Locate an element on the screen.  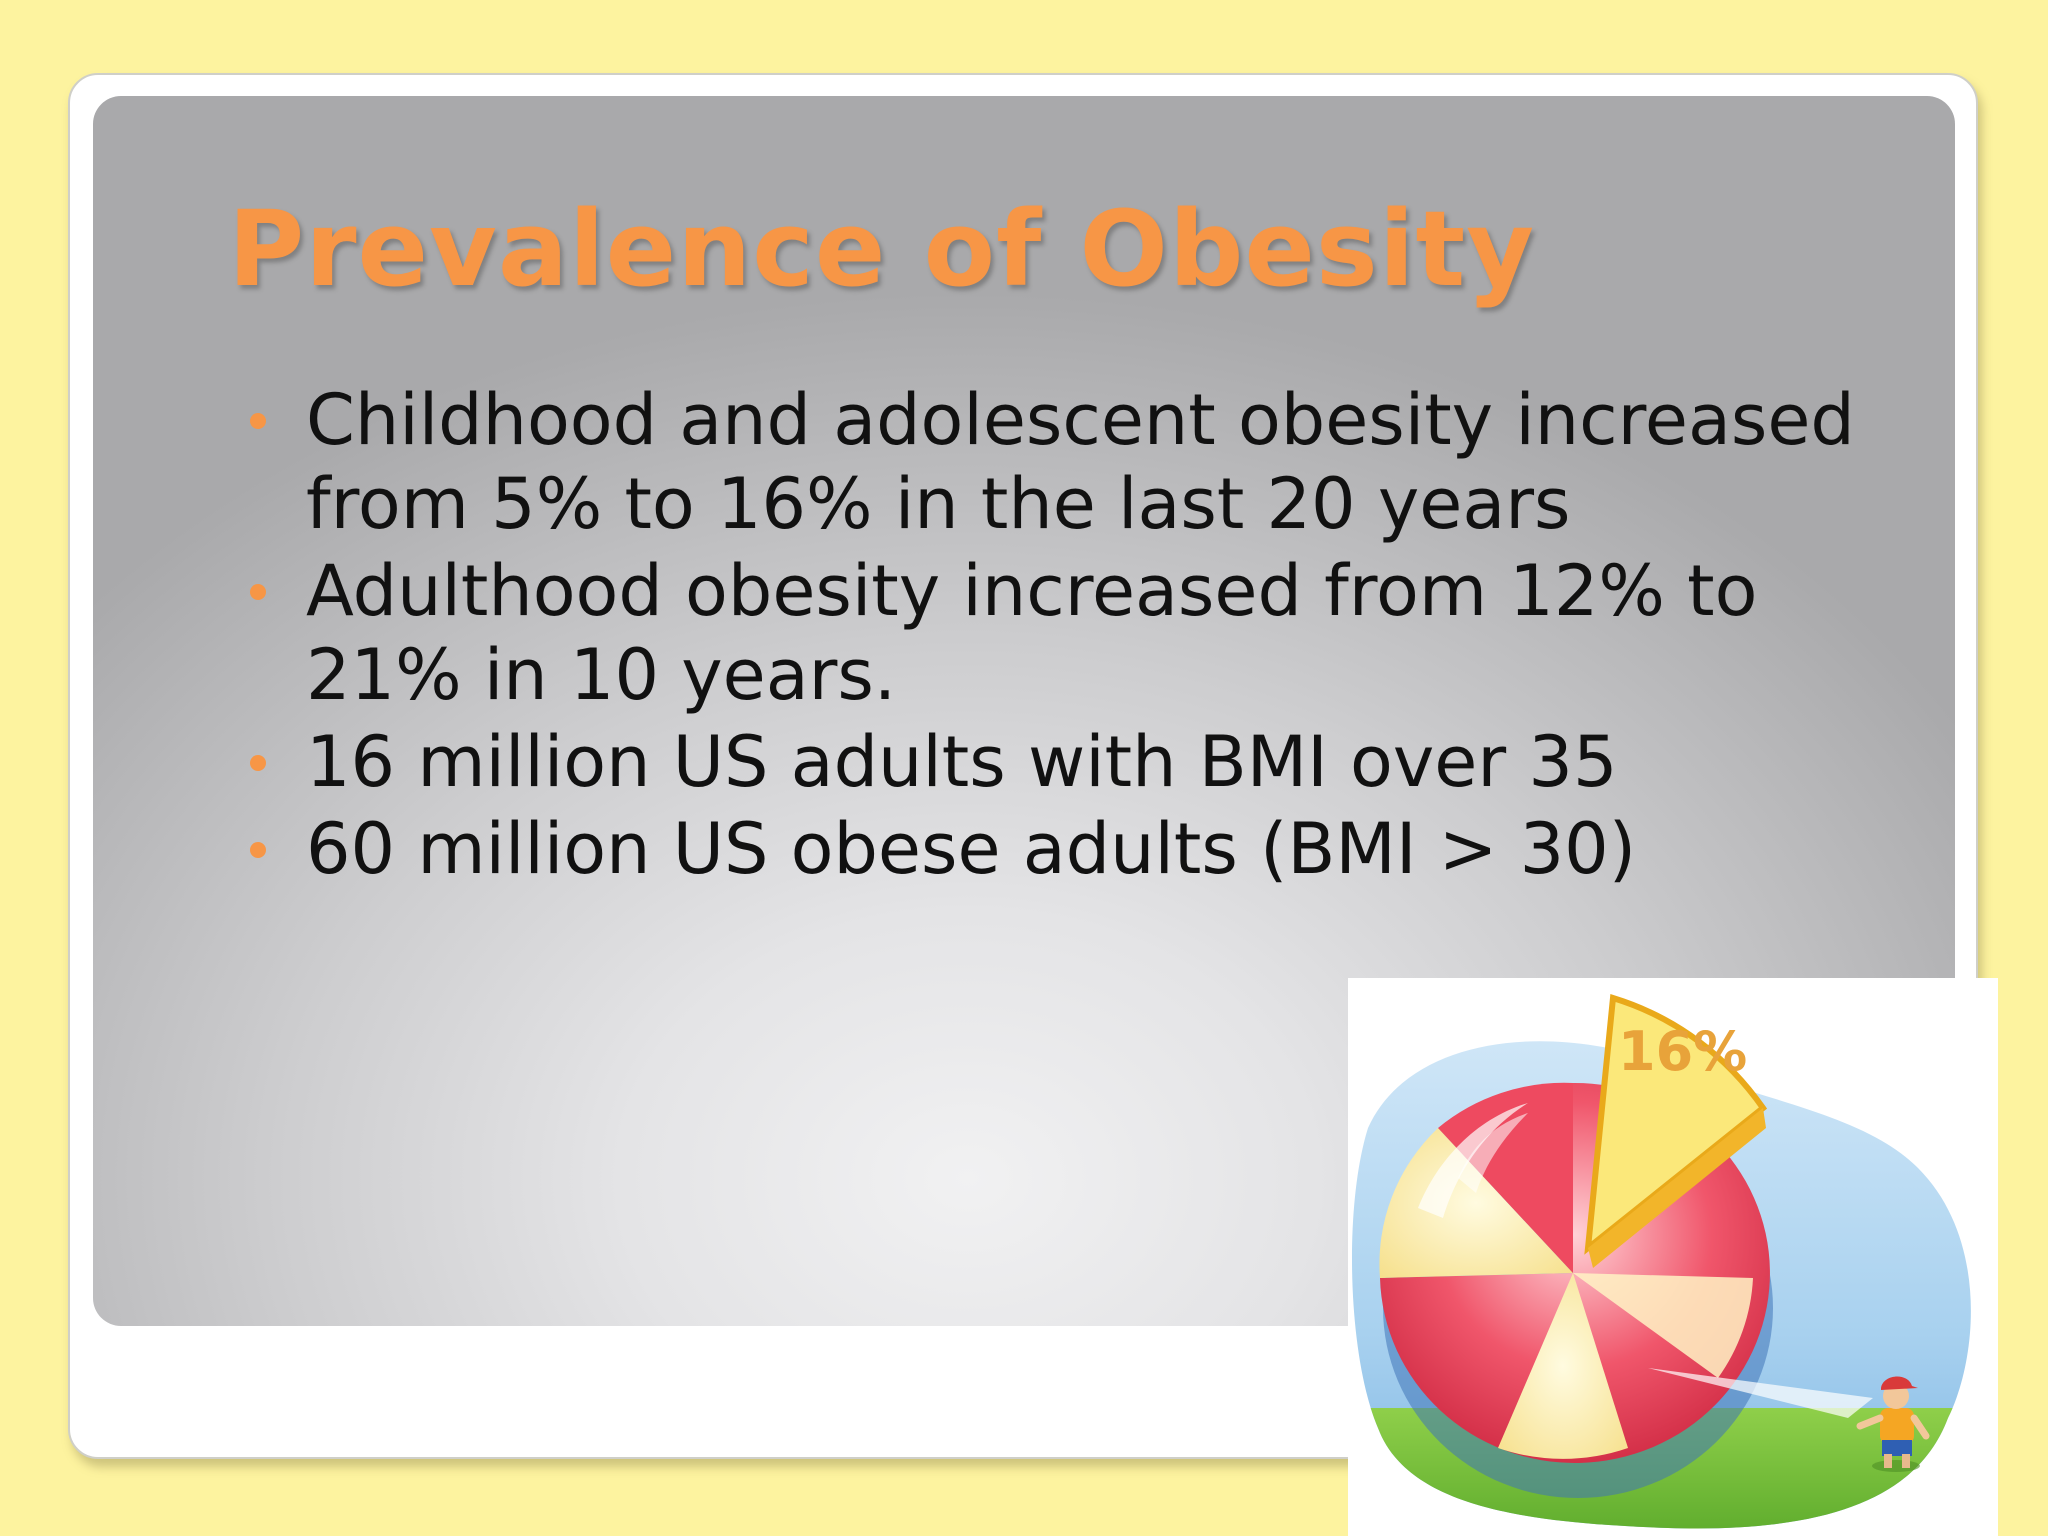
light-beam is located at coordinates (1760, 1393).